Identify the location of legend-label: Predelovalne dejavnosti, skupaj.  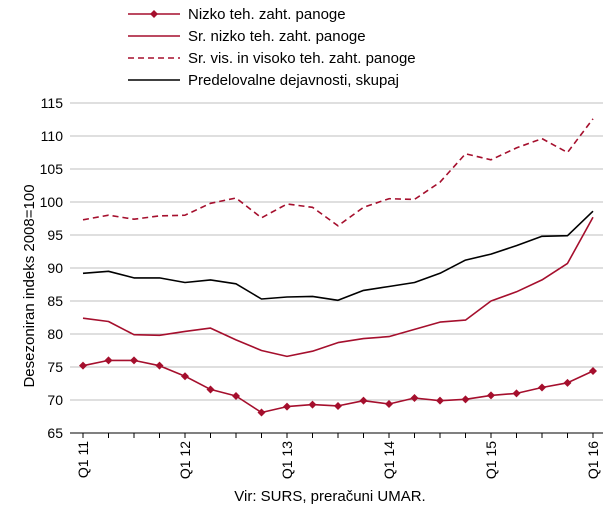
(293, 80).